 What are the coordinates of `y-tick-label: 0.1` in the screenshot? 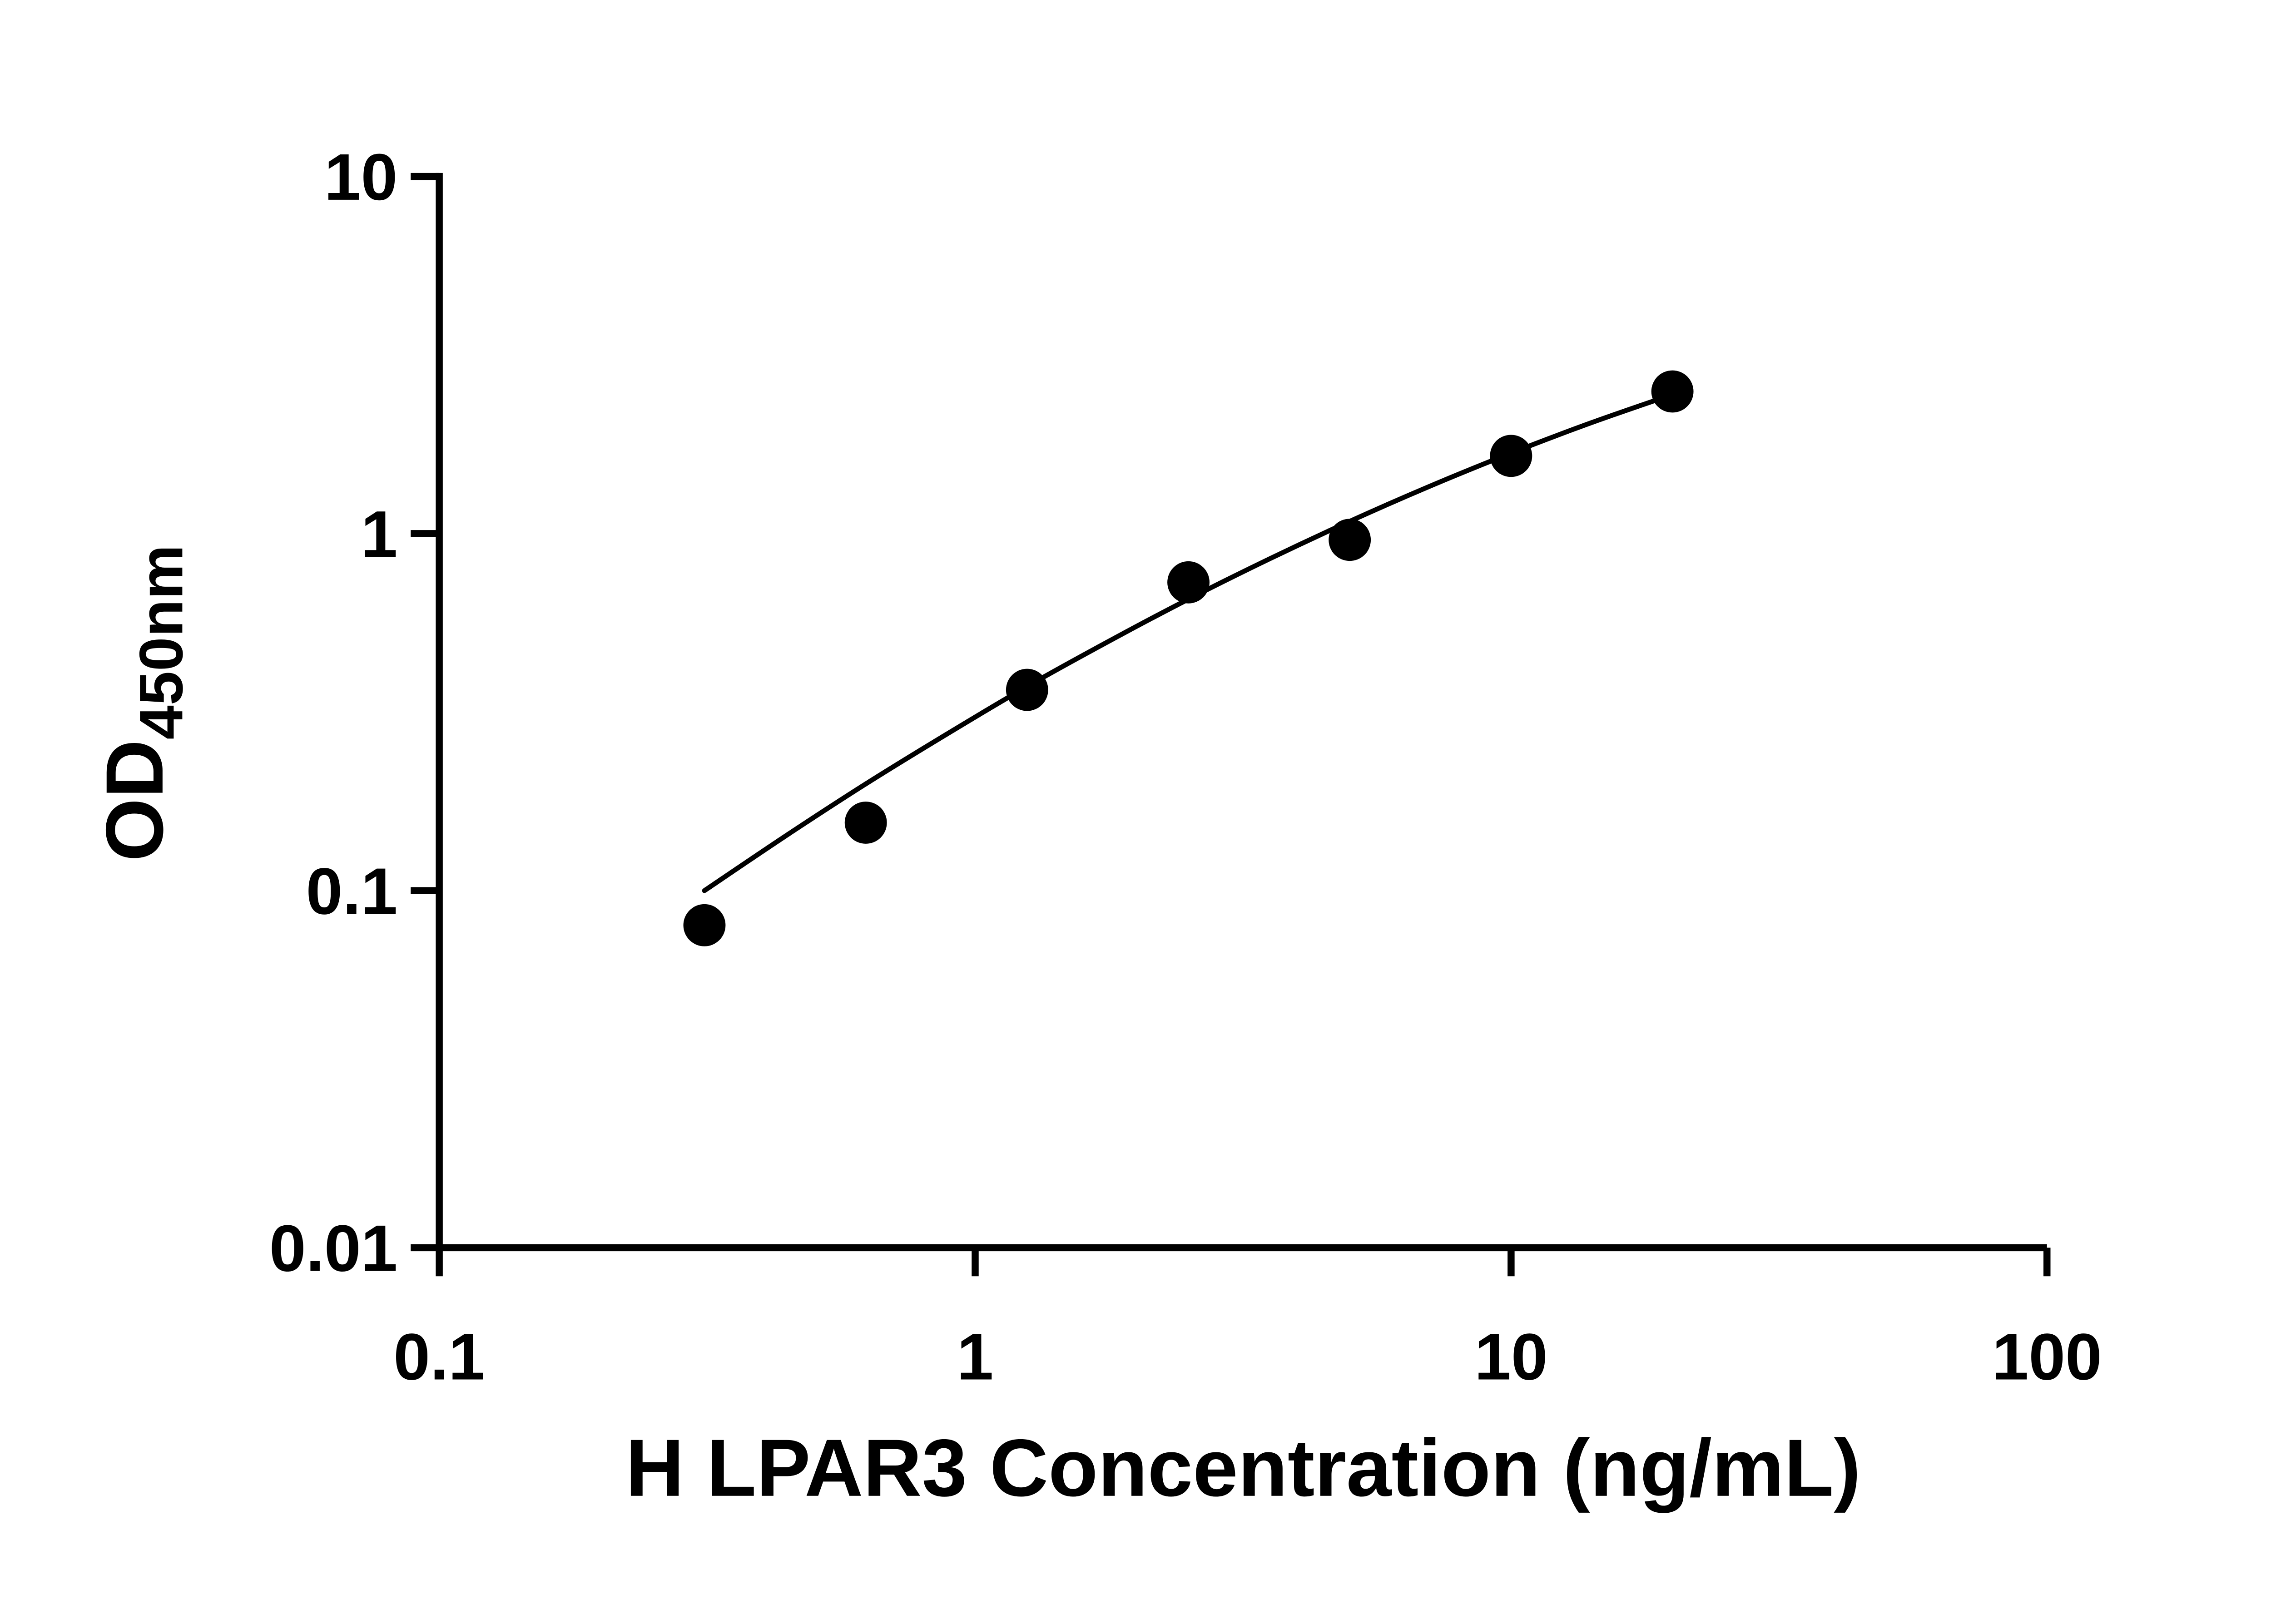 It's located at (352, 891).